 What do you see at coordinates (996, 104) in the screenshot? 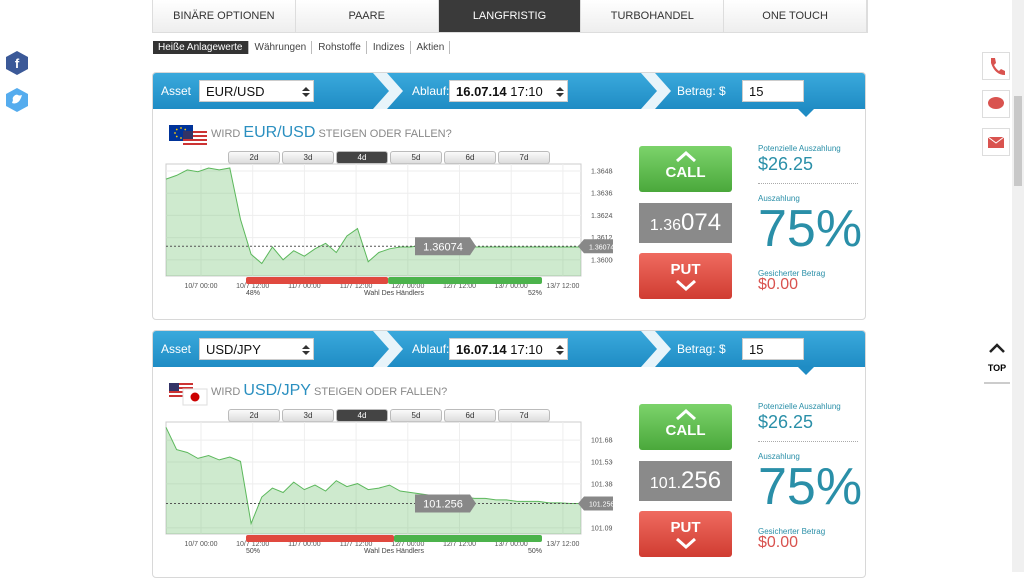
I see `chat-icon` at bounding box center [996, 104].